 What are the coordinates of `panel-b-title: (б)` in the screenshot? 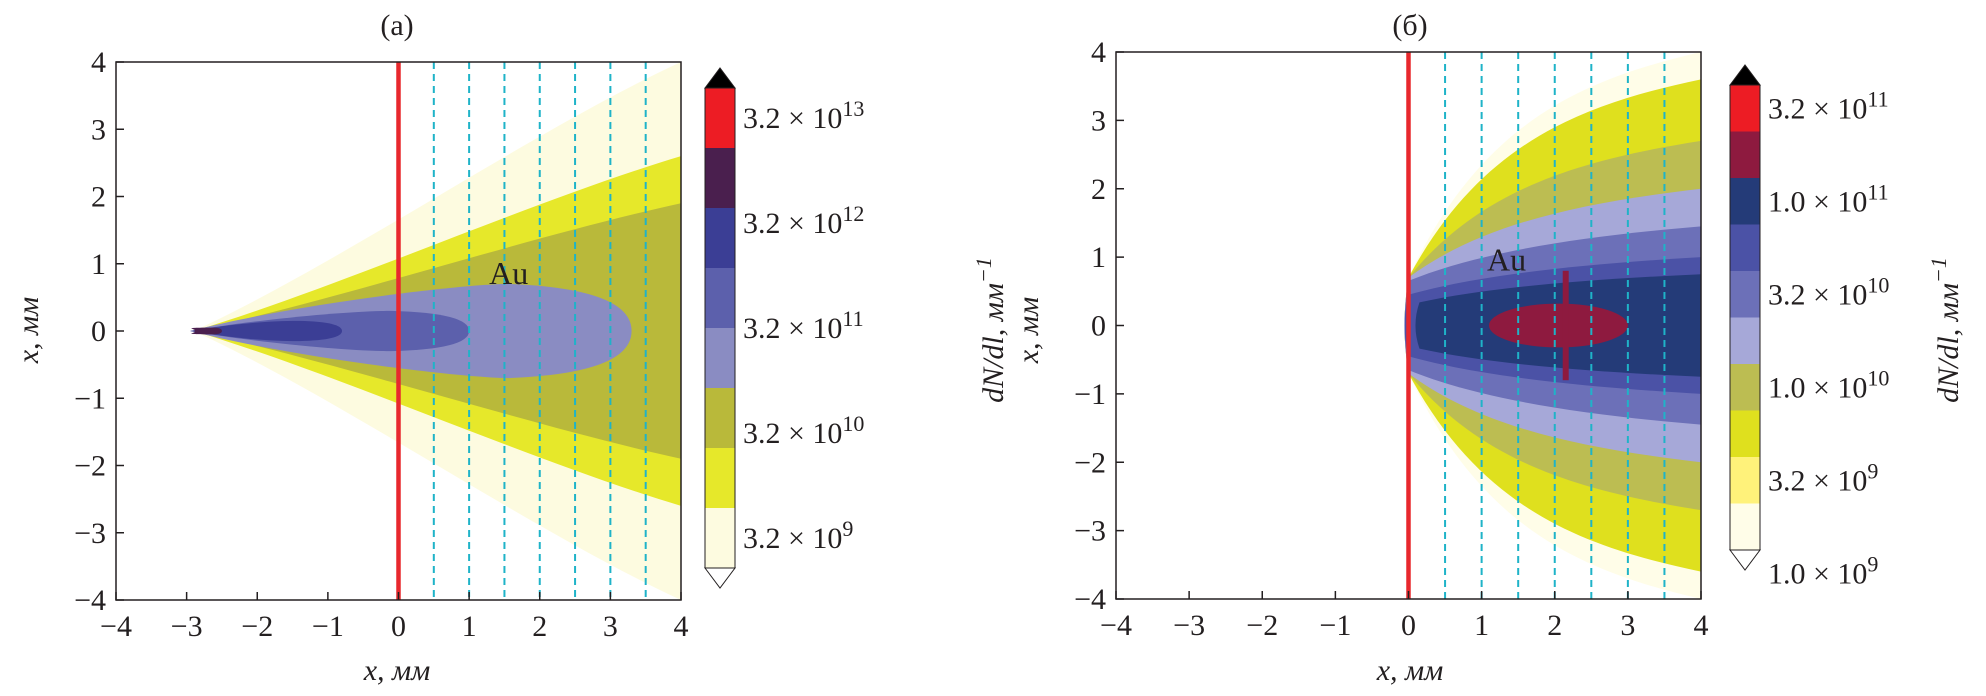 It's located at (1409, 25).